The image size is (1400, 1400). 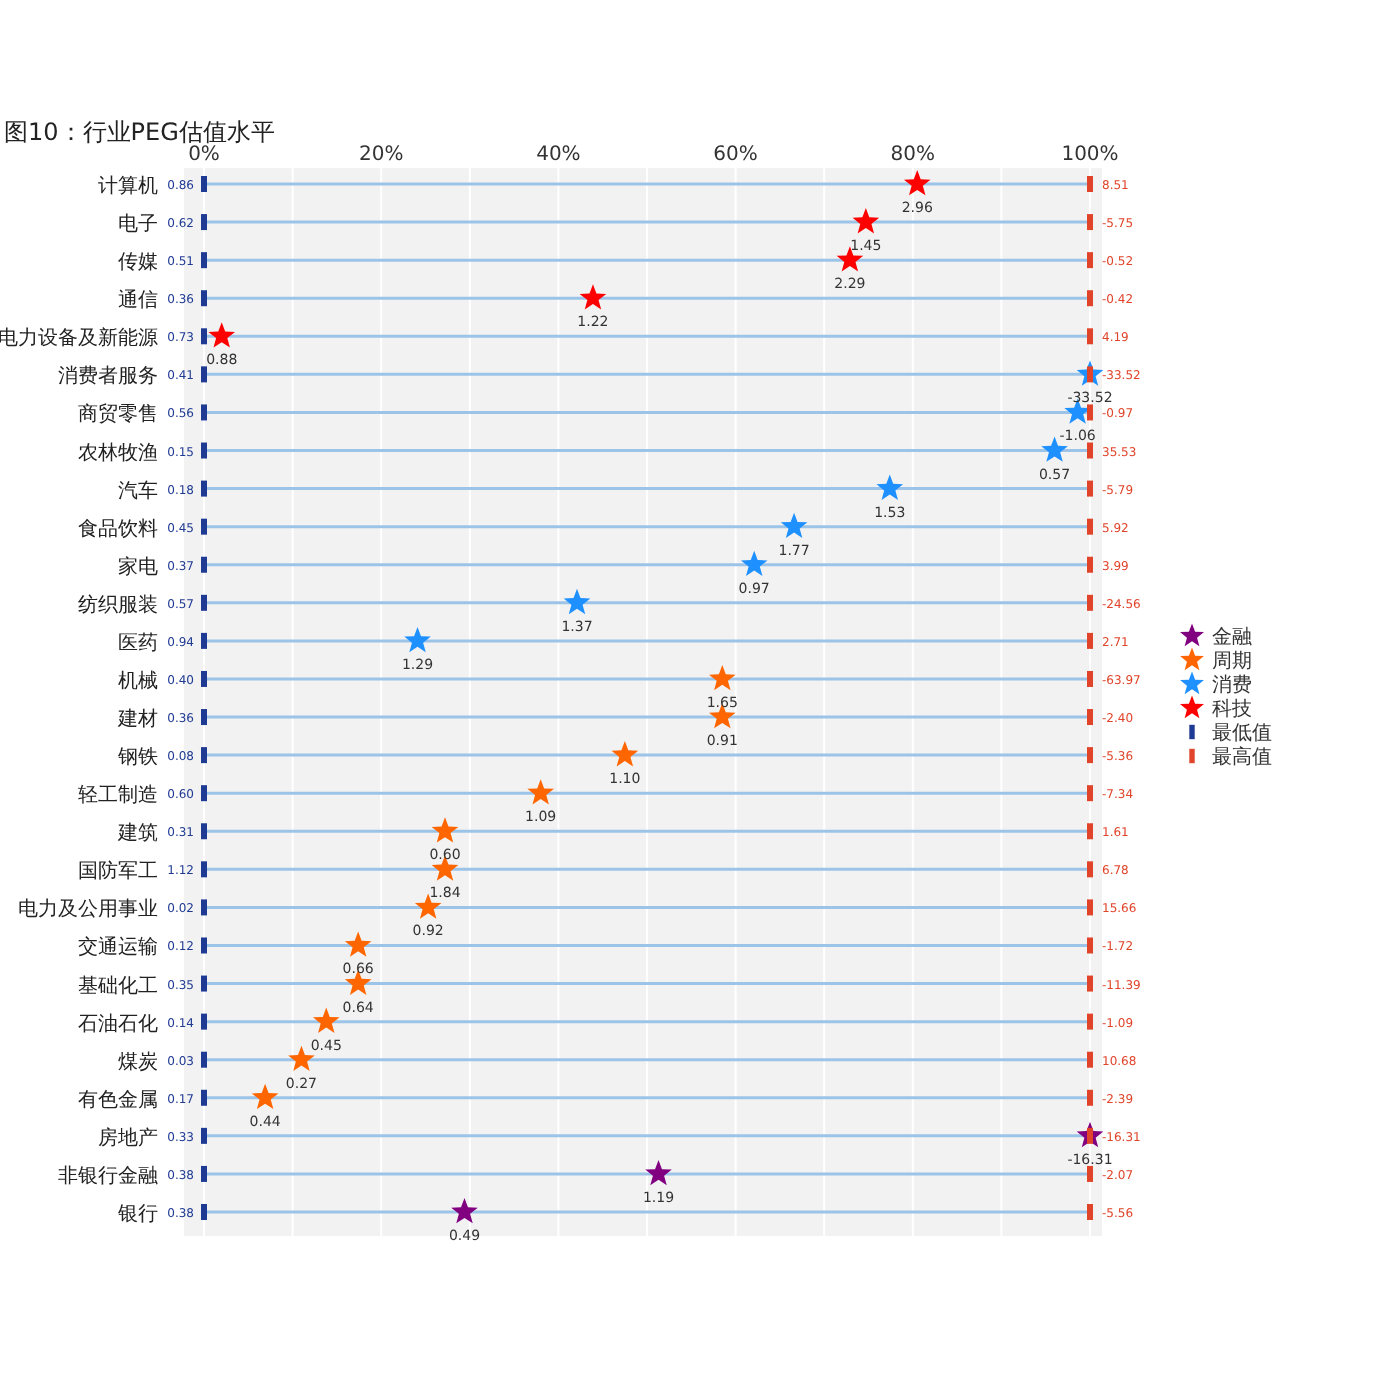 What do you see at coordinates (128, 1137) in the screenshot?
I see `y-tick-label: 房地产` at bounding box center [128, 1137].